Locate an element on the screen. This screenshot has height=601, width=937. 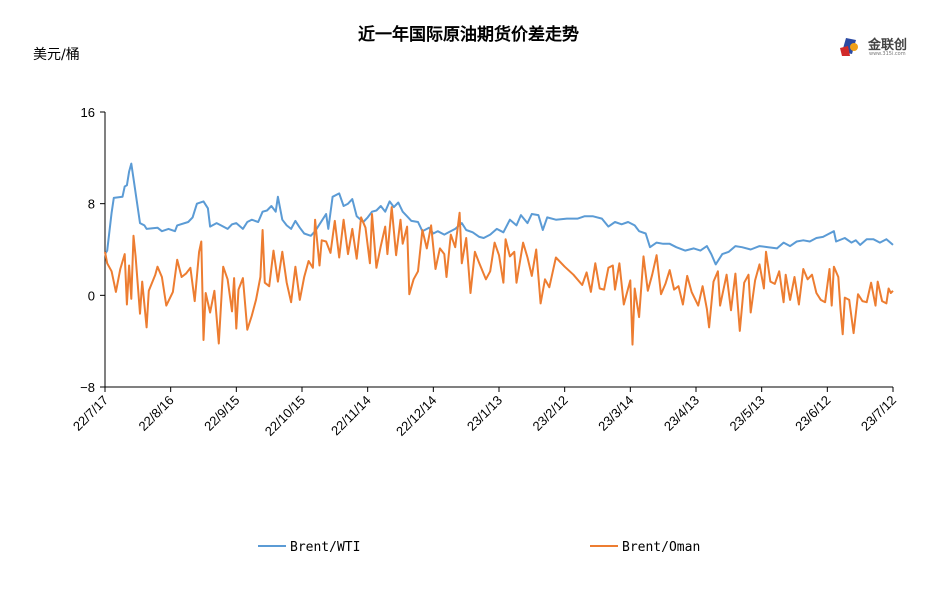
series-line-brent-wti is located at coordinates (499, 214).